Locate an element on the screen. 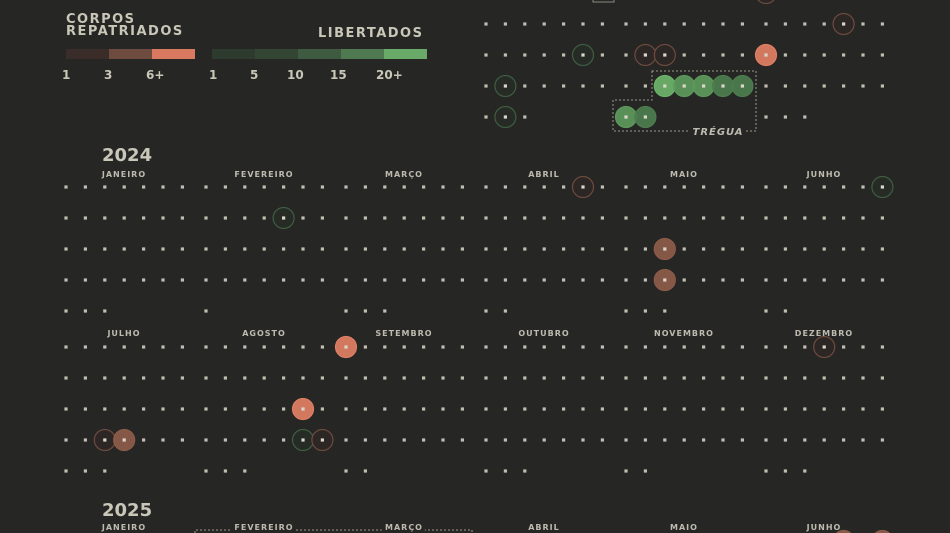 Image resolution: width=950 pixels, height=533 pixels. legend-released-tick: 15 is located at coordinates (338, 75).